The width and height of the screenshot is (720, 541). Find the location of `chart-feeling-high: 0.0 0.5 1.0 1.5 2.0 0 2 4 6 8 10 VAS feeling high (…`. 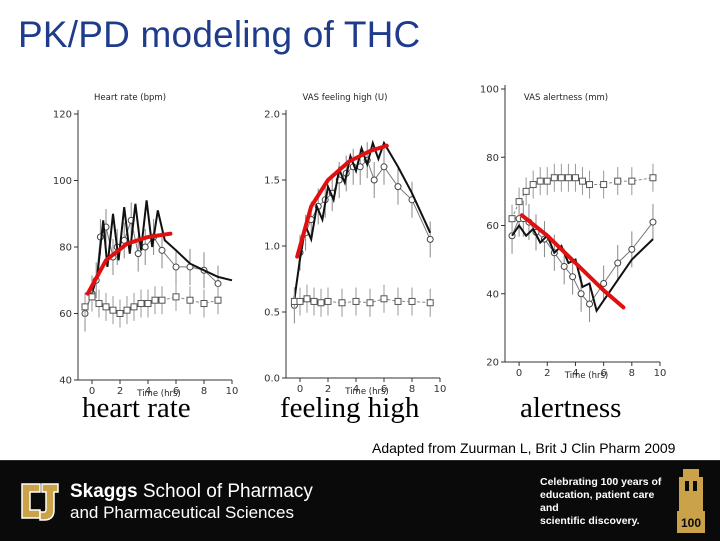

chart-feeling-high: 0.0 0.5 1.0 1.5 2.0 0 2 4 6 8 10 VAS feeling high (… is located at coordinates (355, 245).